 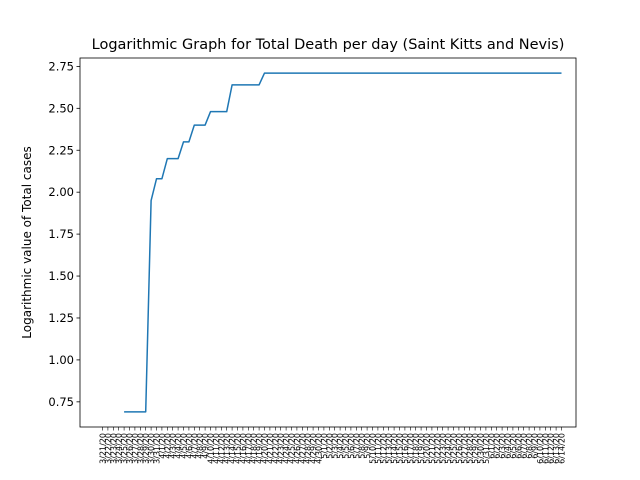 What do you see at coordinates (524, 446) in the screenshot?
I see `x-tick-label: 6/7/20` at bounding box center [524, 446].